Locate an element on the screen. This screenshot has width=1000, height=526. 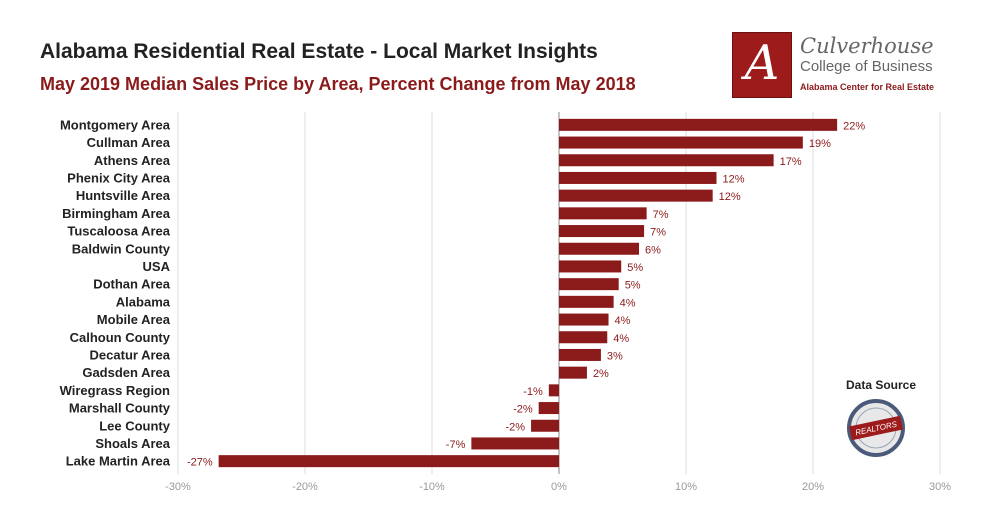
x-tick-label: 30% is located at coordinates (940, 487).